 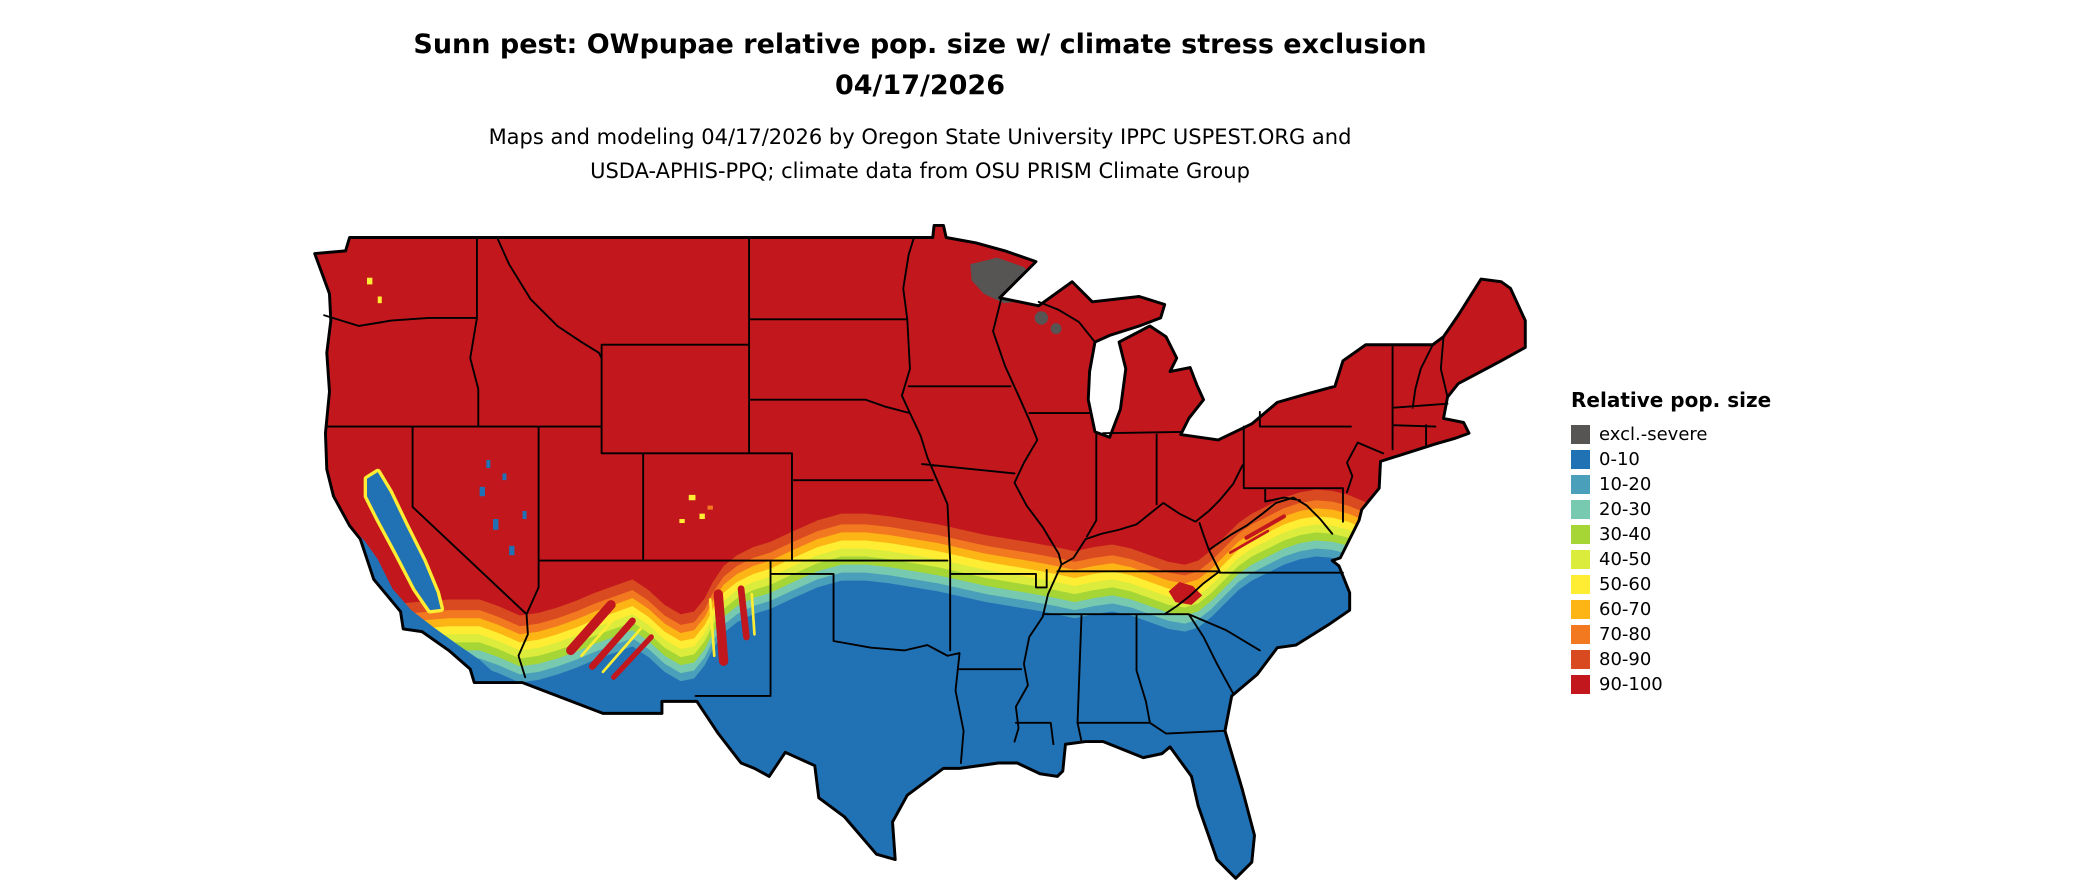 I want to click on legend-item: 60-70, so click(x=1671, y=609).